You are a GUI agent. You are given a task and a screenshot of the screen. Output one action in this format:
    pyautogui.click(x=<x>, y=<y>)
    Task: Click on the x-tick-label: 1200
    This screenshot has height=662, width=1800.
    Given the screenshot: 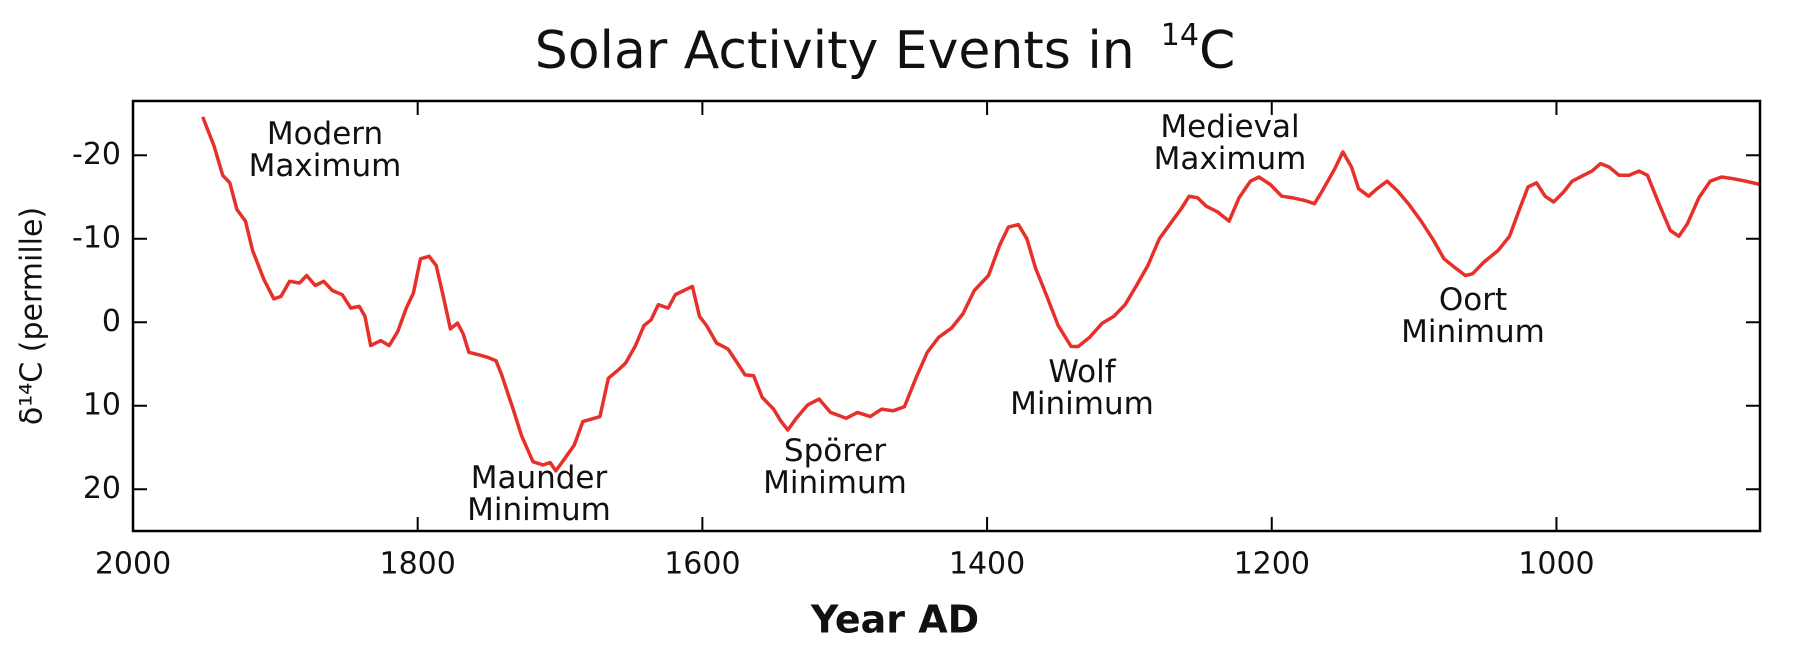 What is the action you would take?
    pyautogui.click(x=1272, y=564)
    